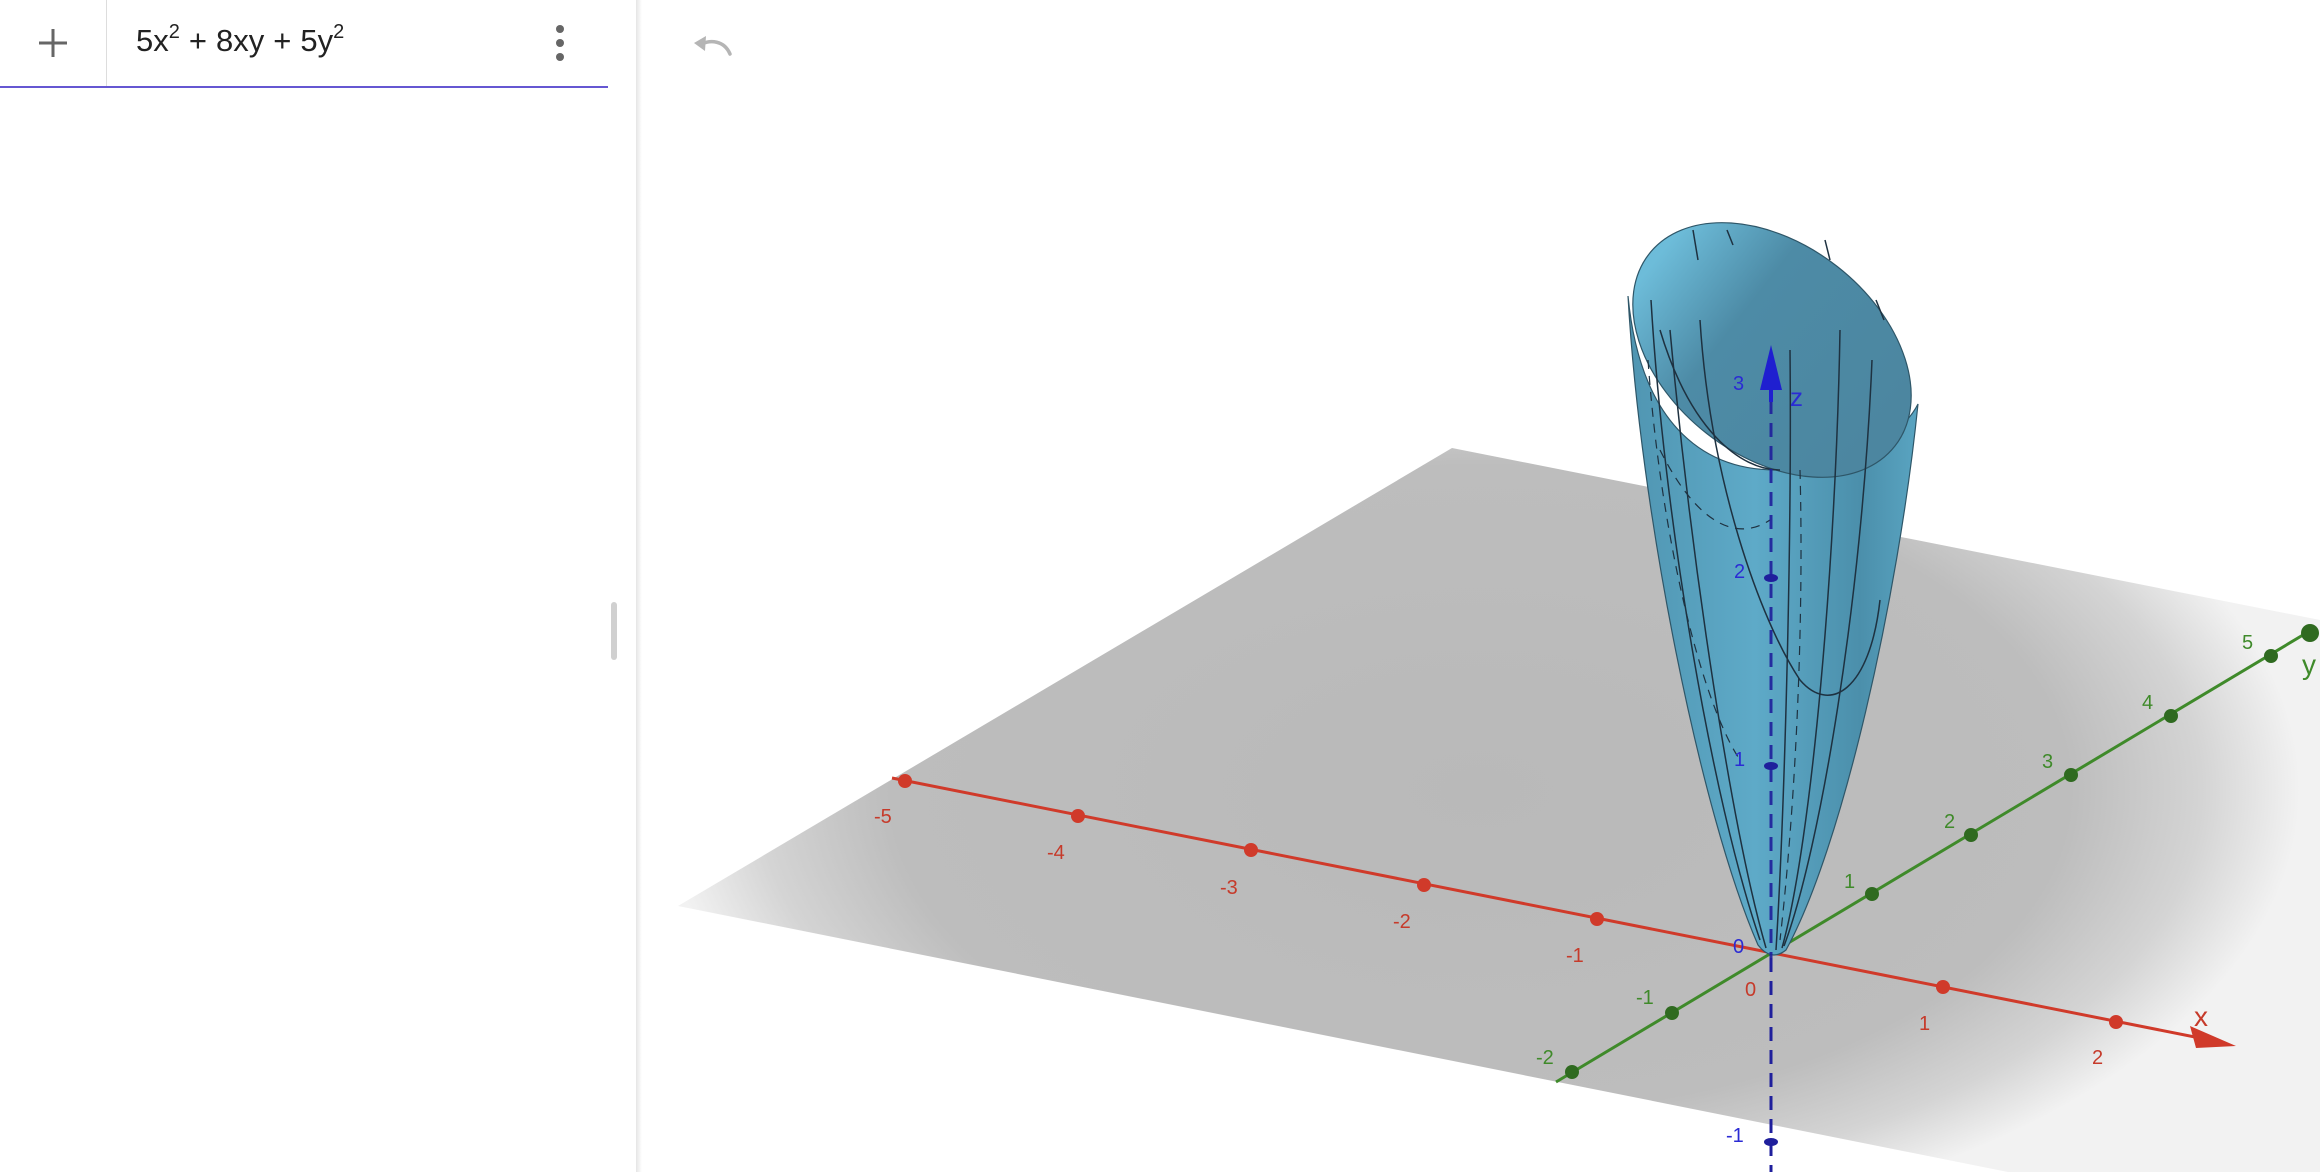 This screenshot has height=1172, width=2320. I want to click on y-axis-label: y, so click(2309, 664).